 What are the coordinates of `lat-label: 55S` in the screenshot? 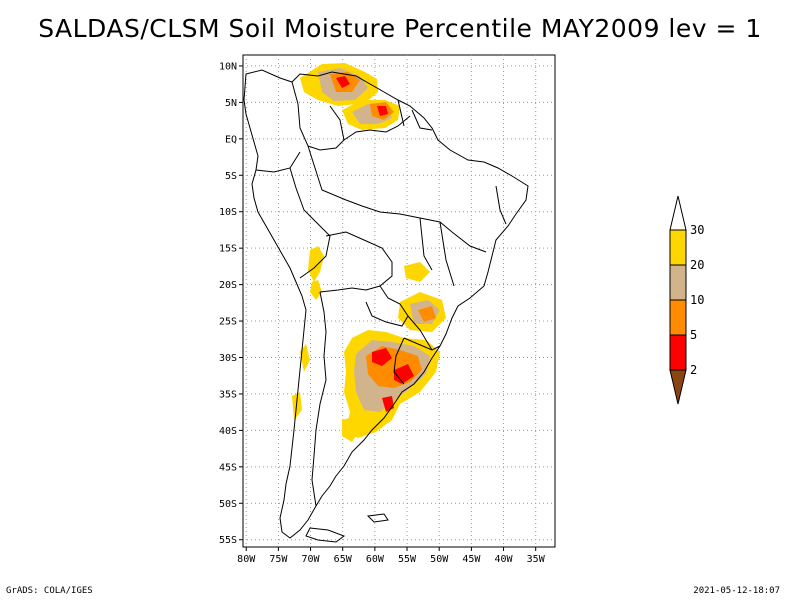 It's located at (228, 540).